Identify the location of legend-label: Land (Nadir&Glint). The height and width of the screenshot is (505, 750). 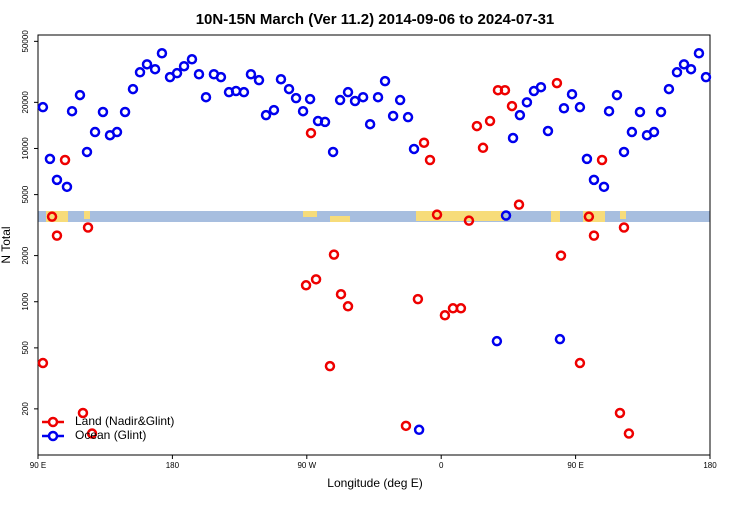
(124, 421).